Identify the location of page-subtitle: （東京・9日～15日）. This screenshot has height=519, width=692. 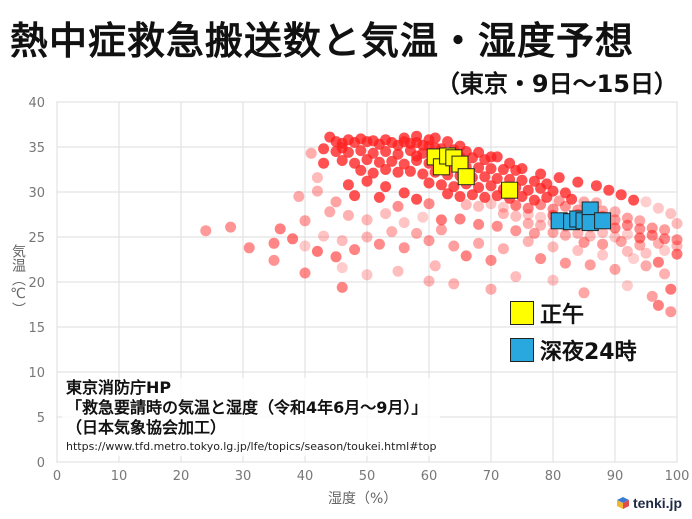
(556, 84).